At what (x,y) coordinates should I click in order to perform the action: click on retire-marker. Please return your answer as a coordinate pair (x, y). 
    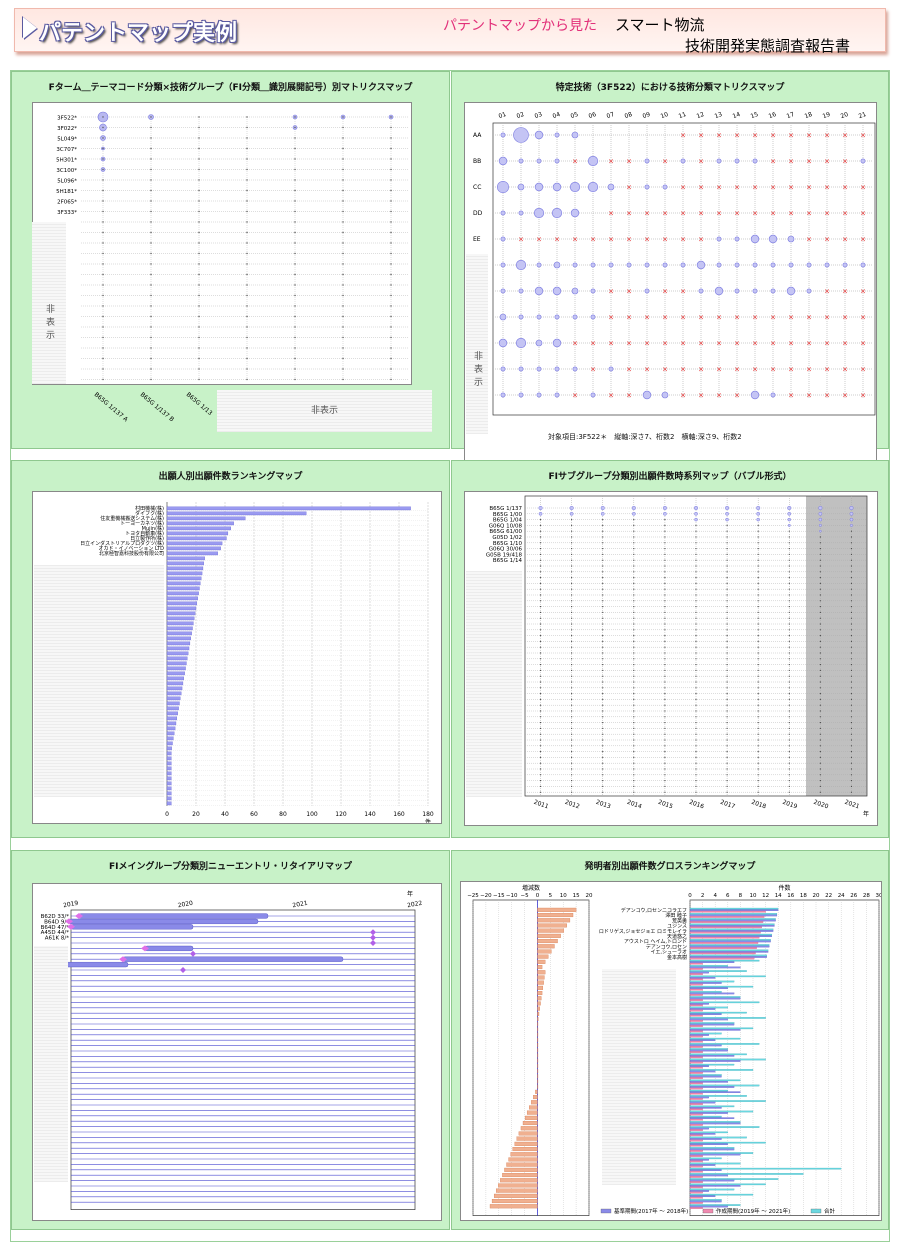
    Looking at the image, I should click on (373, 943).